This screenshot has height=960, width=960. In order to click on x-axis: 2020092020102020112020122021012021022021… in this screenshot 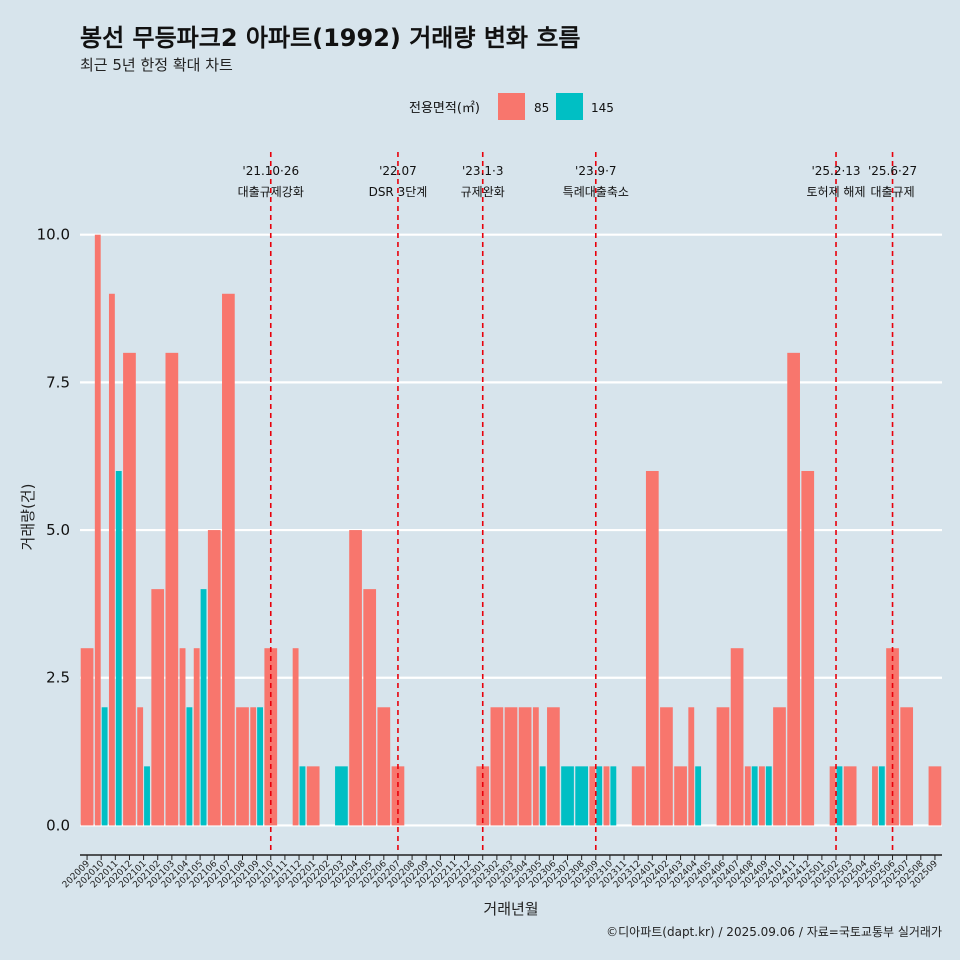, I will do `click(501, 872)`.